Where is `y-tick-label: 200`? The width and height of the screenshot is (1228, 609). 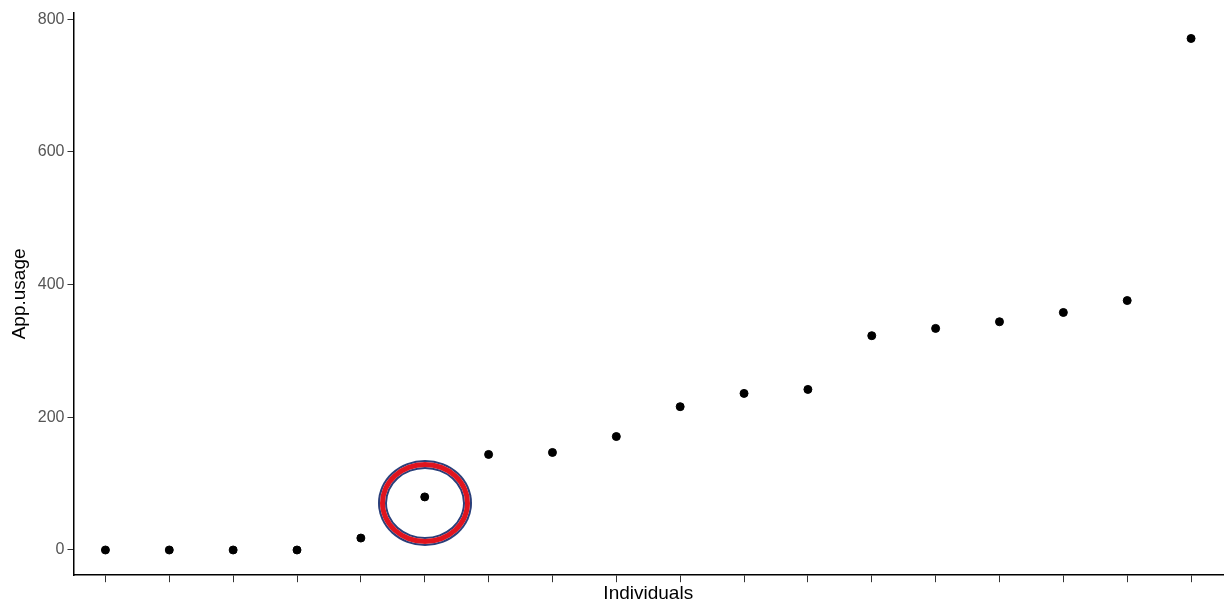
y-tick-label: 200 is located at coordinates (51, 416).